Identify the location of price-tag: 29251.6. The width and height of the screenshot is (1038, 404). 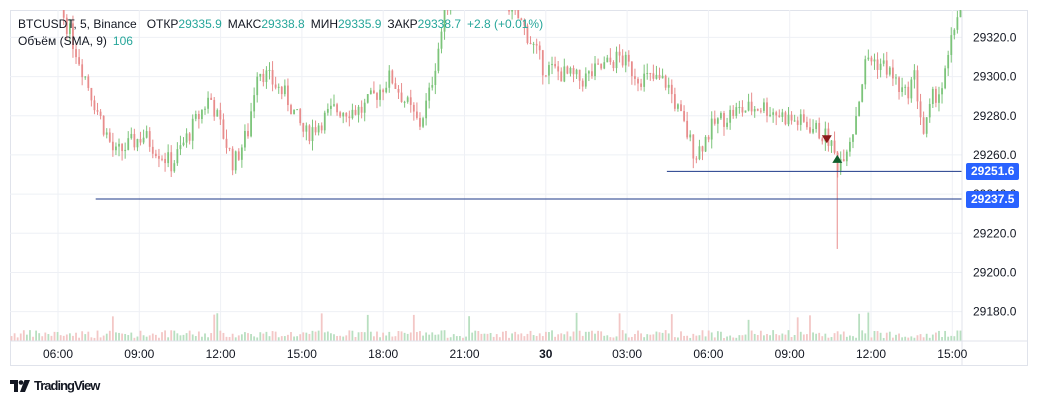
(993, 172).